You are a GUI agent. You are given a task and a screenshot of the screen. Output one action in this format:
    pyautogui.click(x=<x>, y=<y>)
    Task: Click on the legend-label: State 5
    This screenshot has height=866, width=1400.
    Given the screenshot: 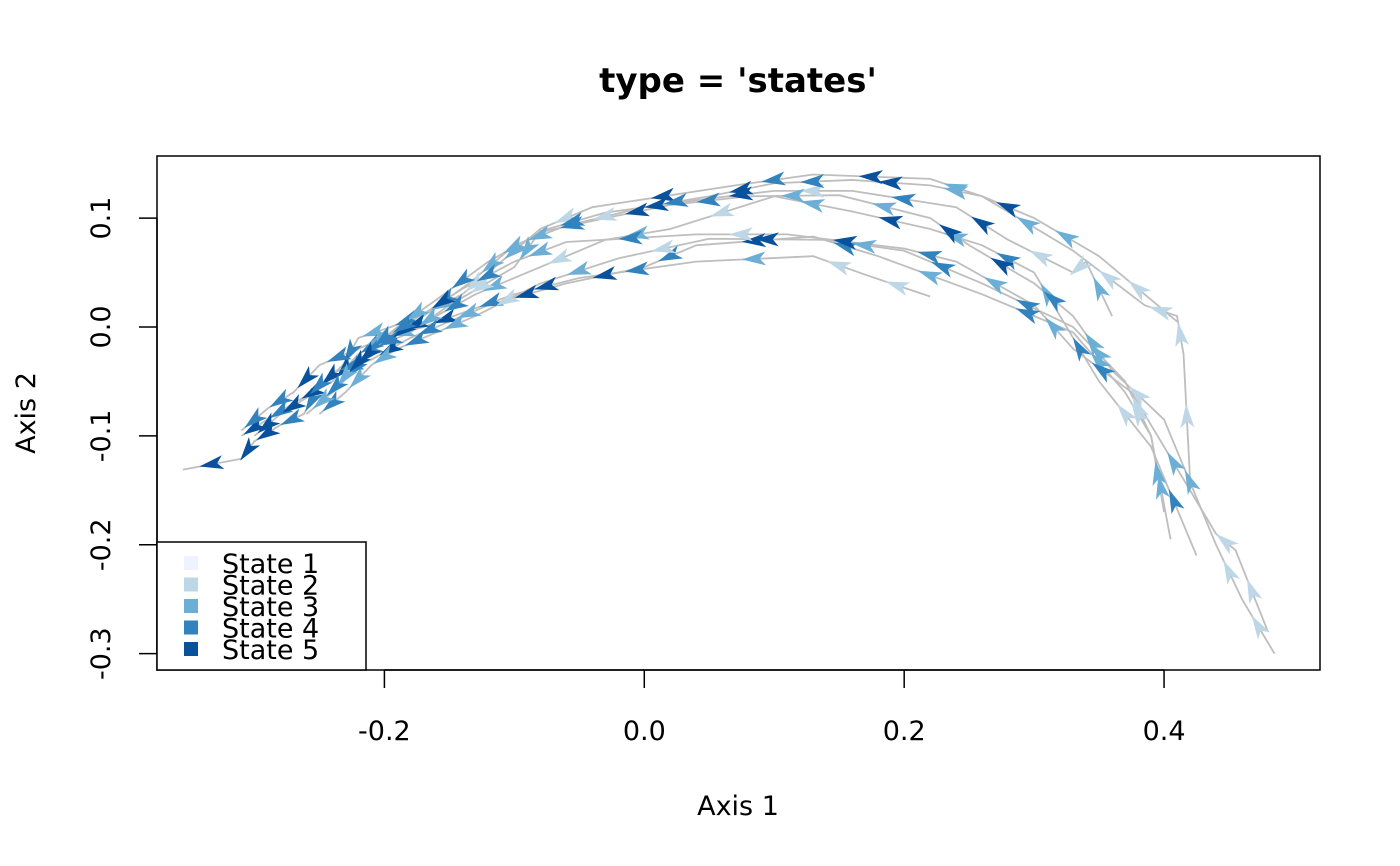 What is the action you would take?
    pyautogui.click(x=270, y=650)
    